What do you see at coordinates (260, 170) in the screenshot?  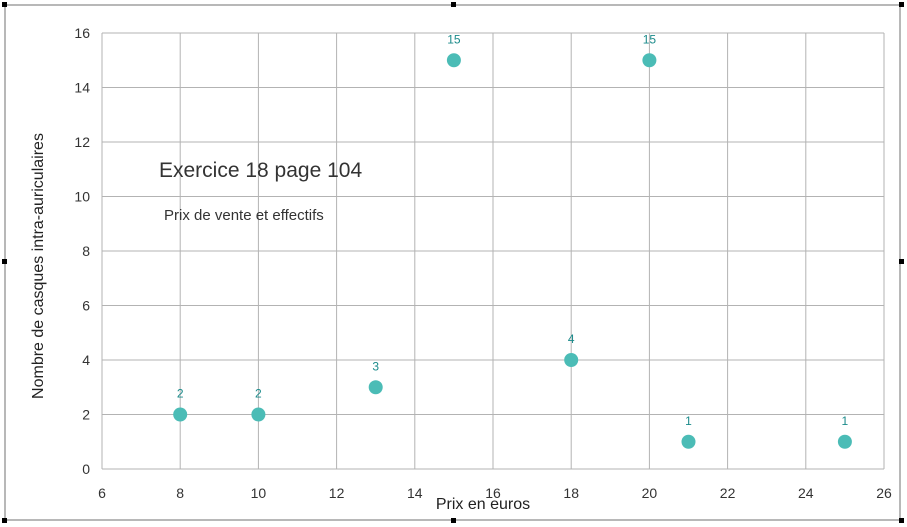 I see `chart-title: Exercice 18 page 104` at bounding box center [260, 170].